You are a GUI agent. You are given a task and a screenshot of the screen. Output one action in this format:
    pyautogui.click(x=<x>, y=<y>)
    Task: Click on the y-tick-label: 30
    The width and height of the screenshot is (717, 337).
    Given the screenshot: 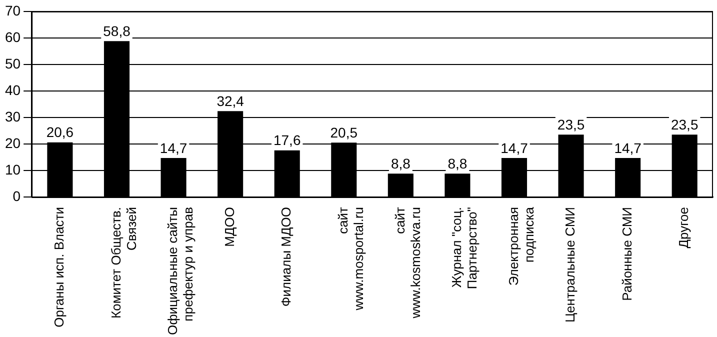 What is the action you would take?
    pyautogui.click(x=12, y=116)
    